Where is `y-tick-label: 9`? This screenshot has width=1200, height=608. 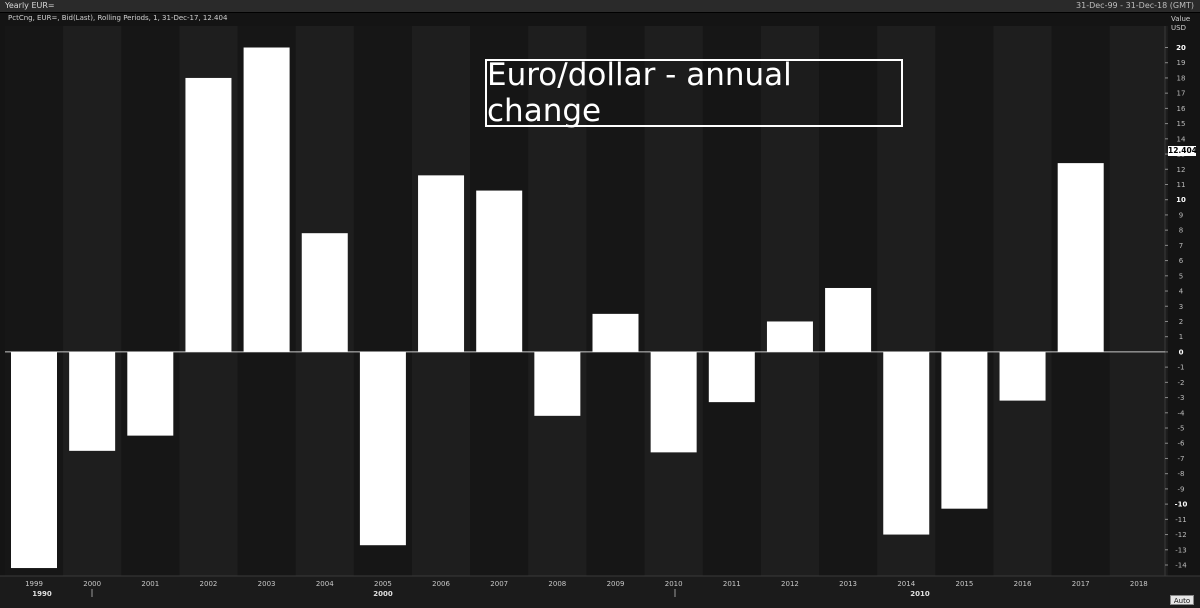
y-tick-label: 9 is located at coordinates (1181, 215).